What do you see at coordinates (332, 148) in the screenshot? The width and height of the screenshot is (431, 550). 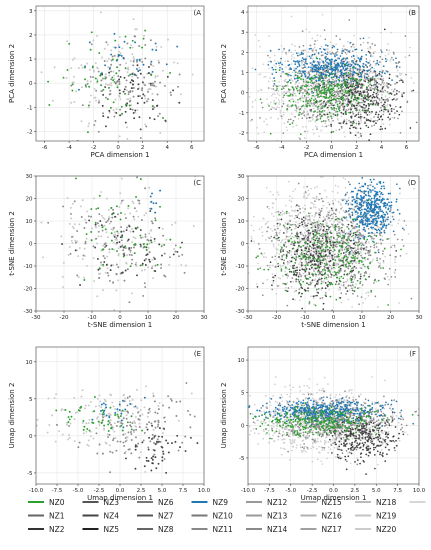 I see `x-tick-label: 0` at bounding box center [332, 148].